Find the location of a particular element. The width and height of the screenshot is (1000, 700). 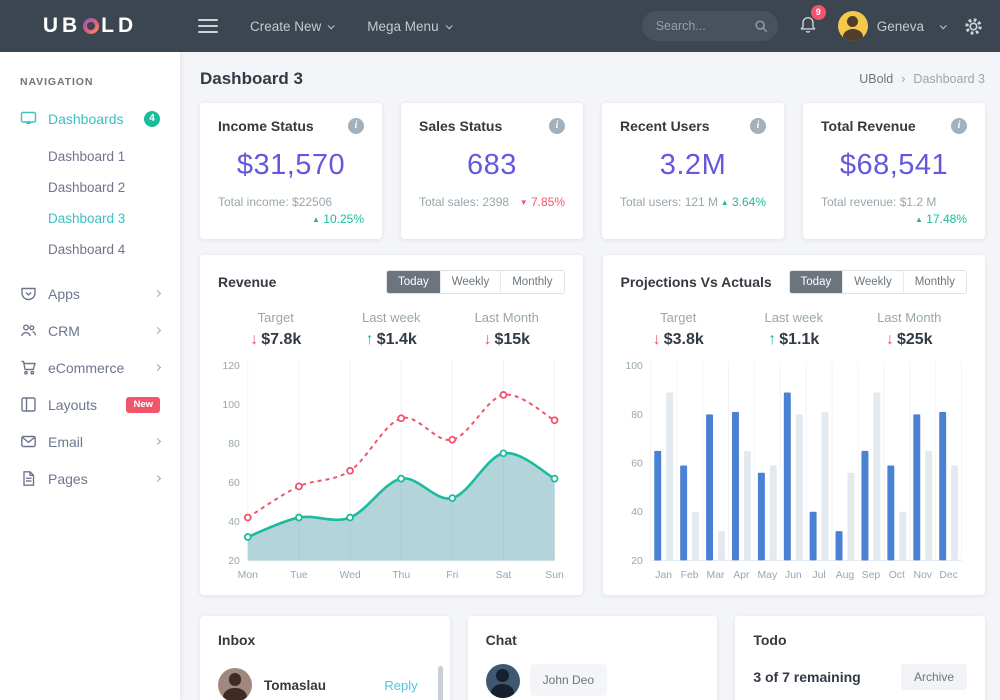

svg-text: Thu is located at coordinates (401, 575).